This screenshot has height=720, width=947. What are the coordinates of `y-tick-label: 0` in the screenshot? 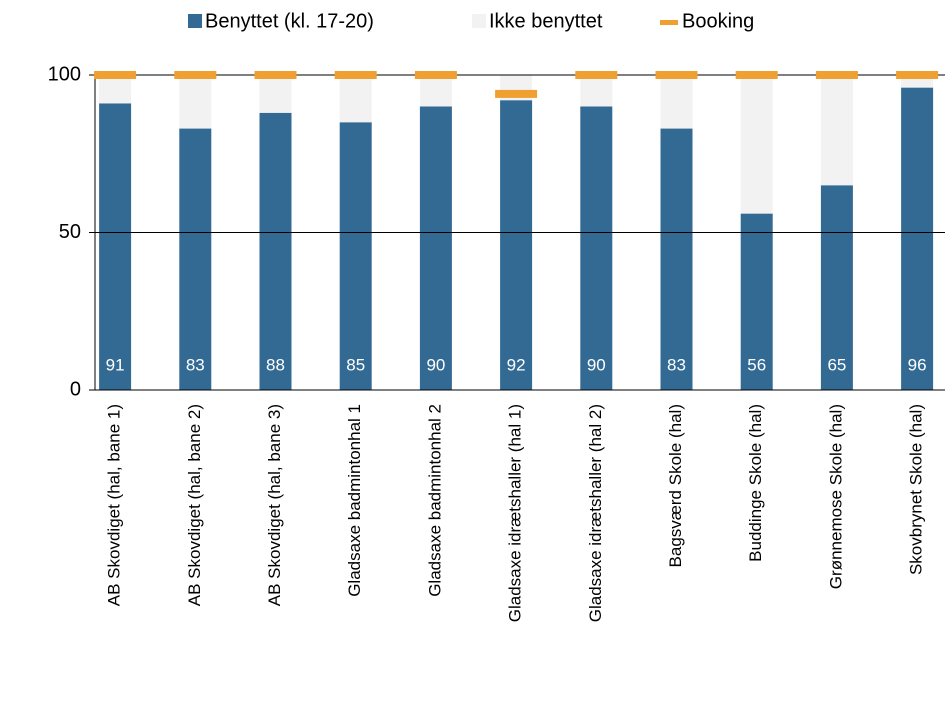 It's located at (75, 389).